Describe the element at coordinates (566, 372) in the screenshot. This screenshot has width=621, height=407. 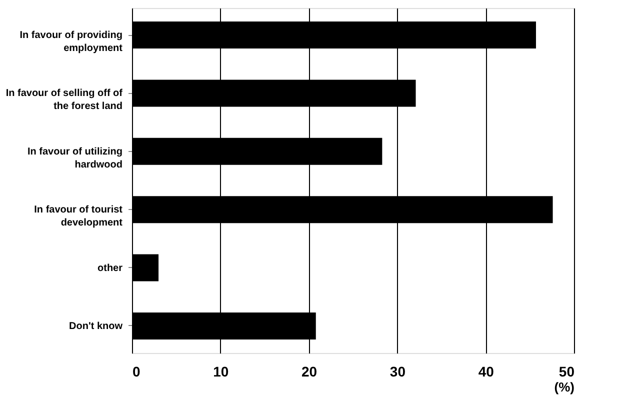
I see `x-tick-label: 50` at that location.